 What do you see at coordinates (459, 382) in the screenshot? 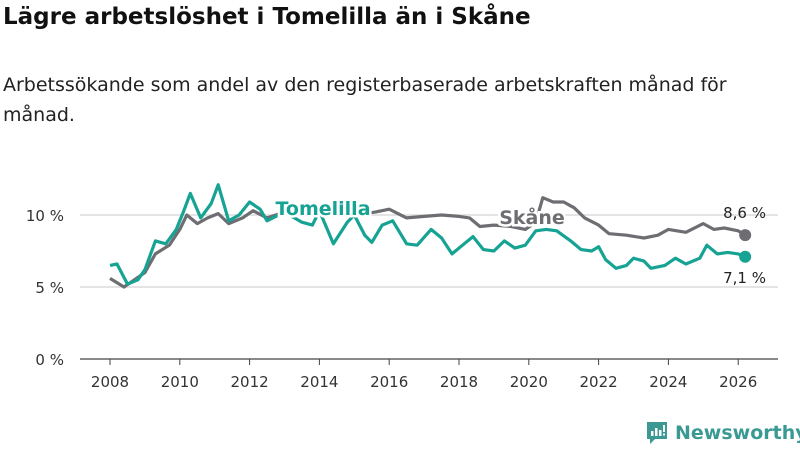
I see `x-tick-label: 2018` at bounding box center [459, 382].